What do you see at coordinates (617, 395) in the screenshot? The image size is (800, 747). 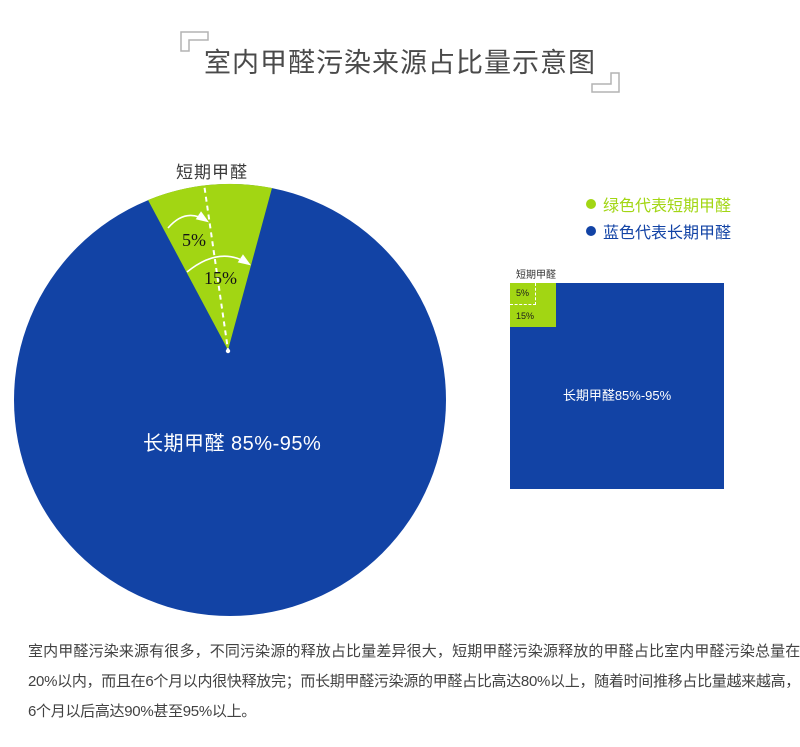 I see `square-label-long-term: 长期甲醛85%-95%` at bounding box center [617, 395].